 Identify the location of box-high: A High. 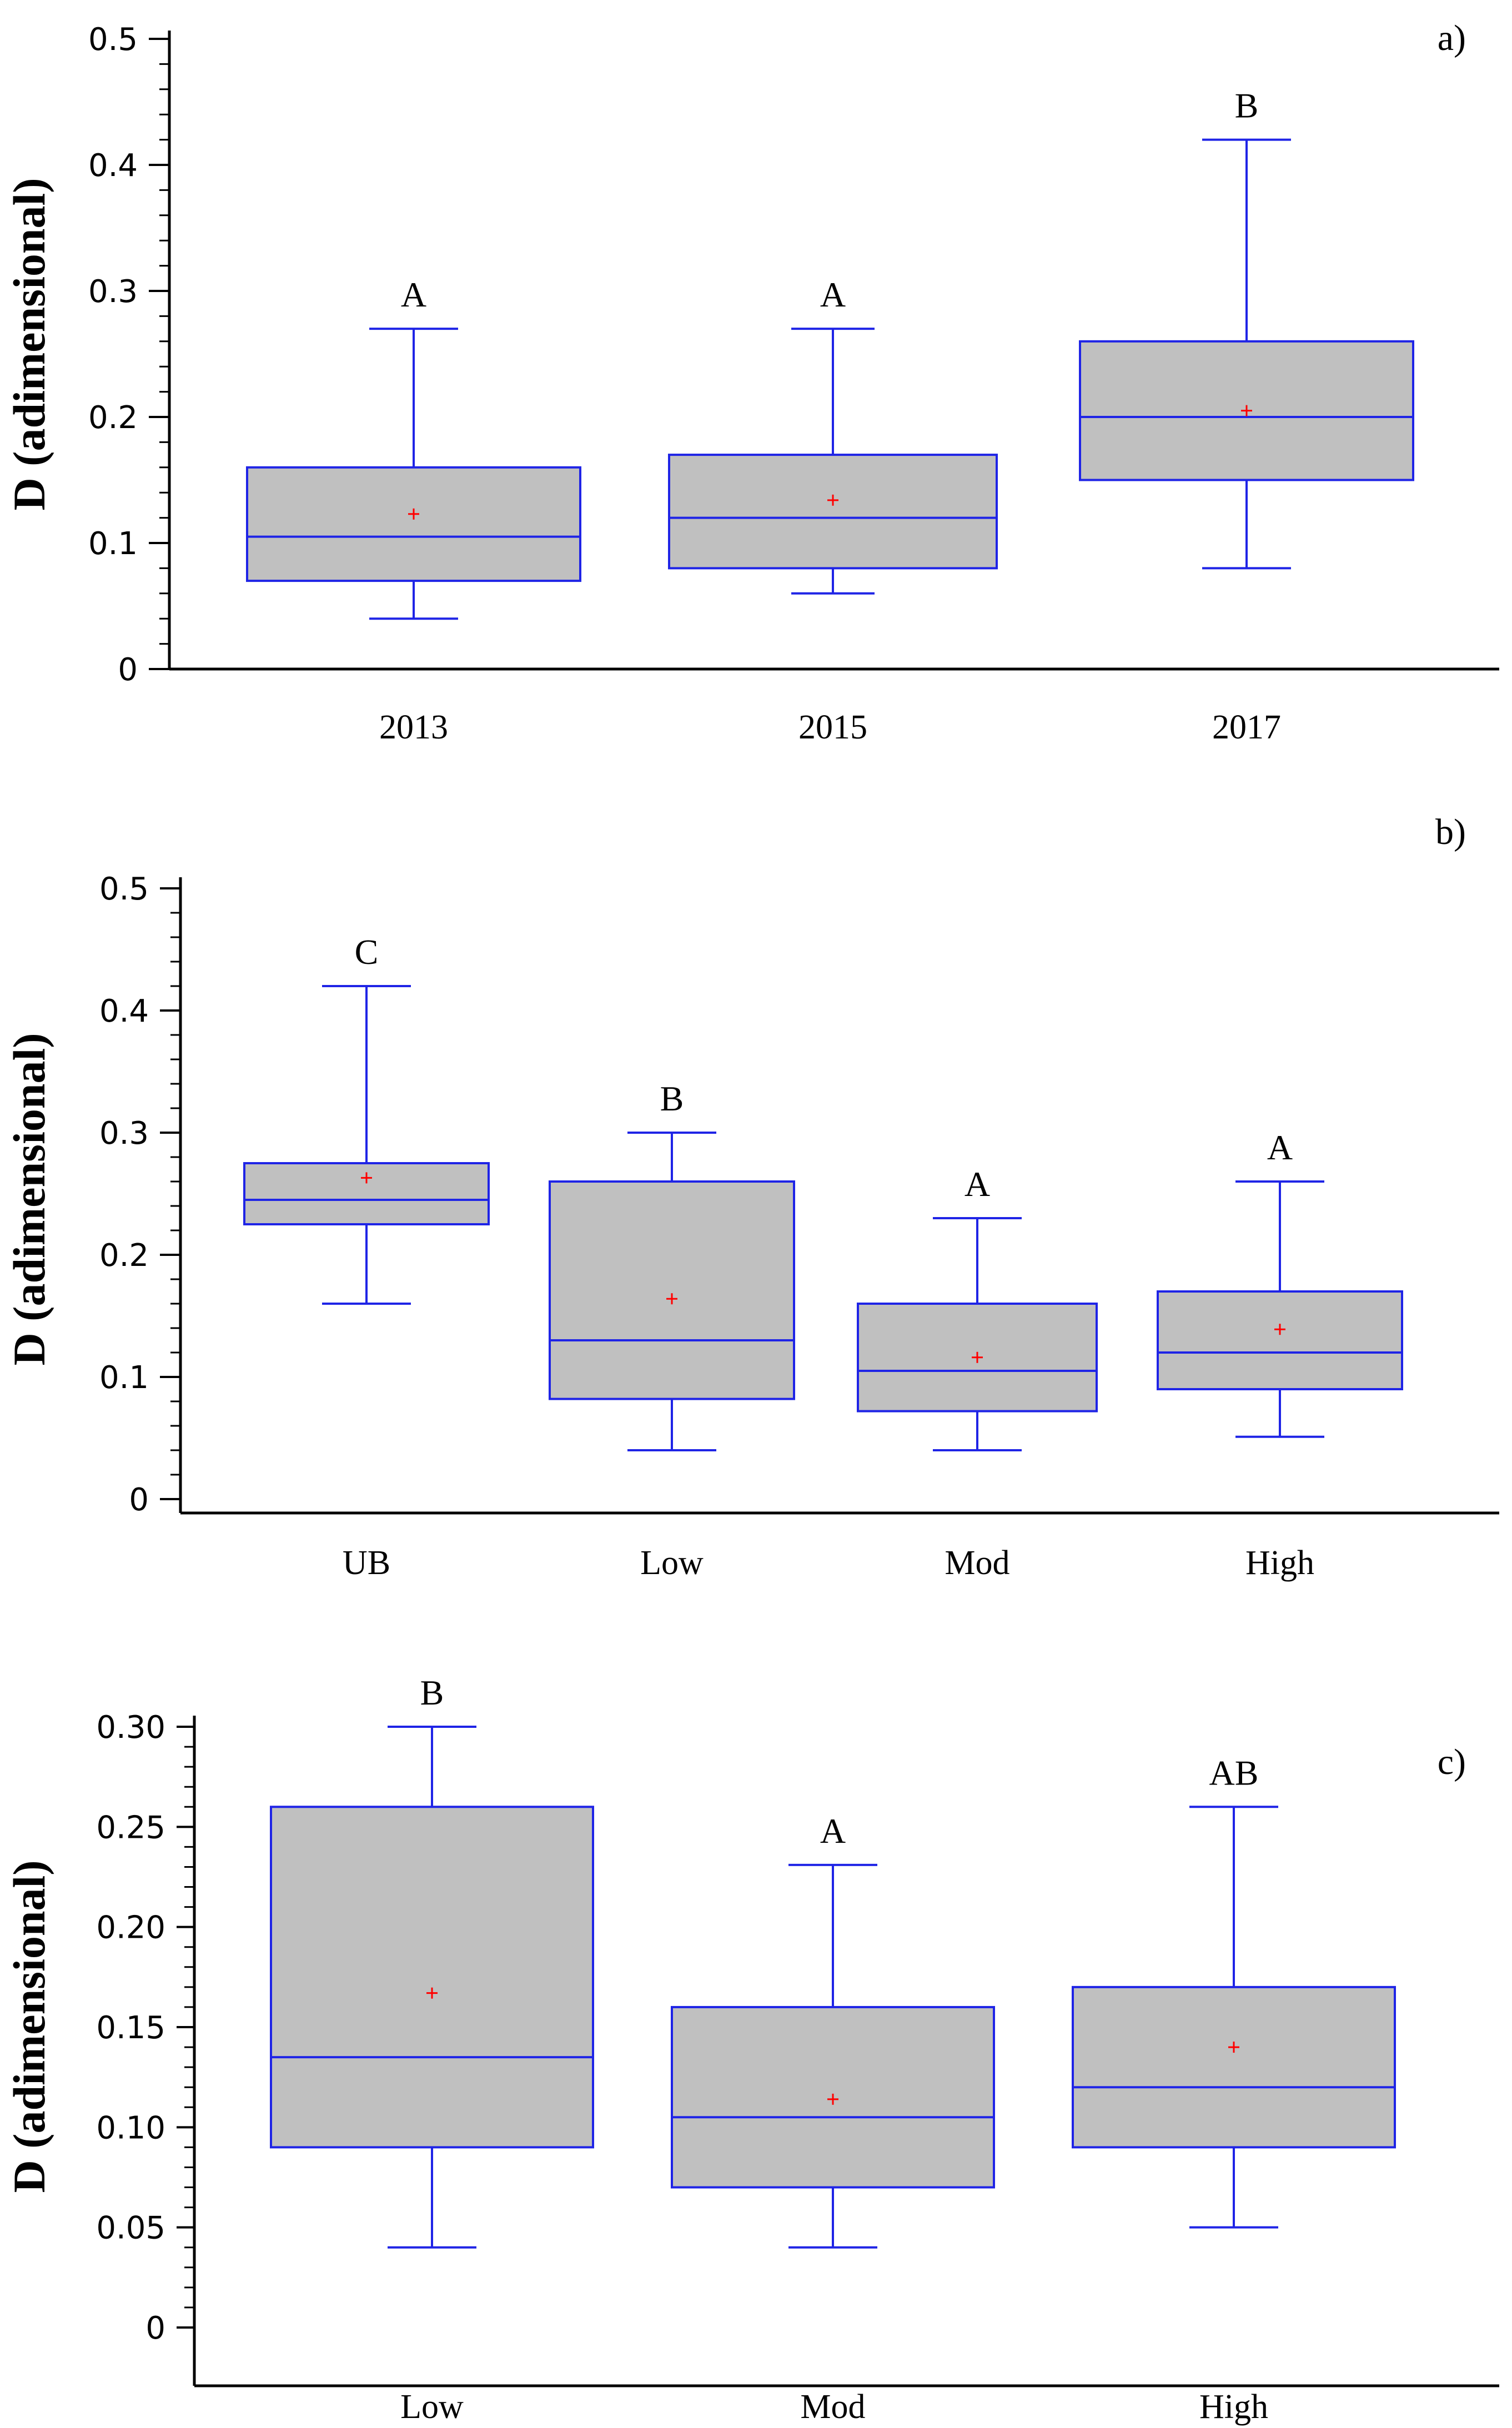
(1280, 1355).